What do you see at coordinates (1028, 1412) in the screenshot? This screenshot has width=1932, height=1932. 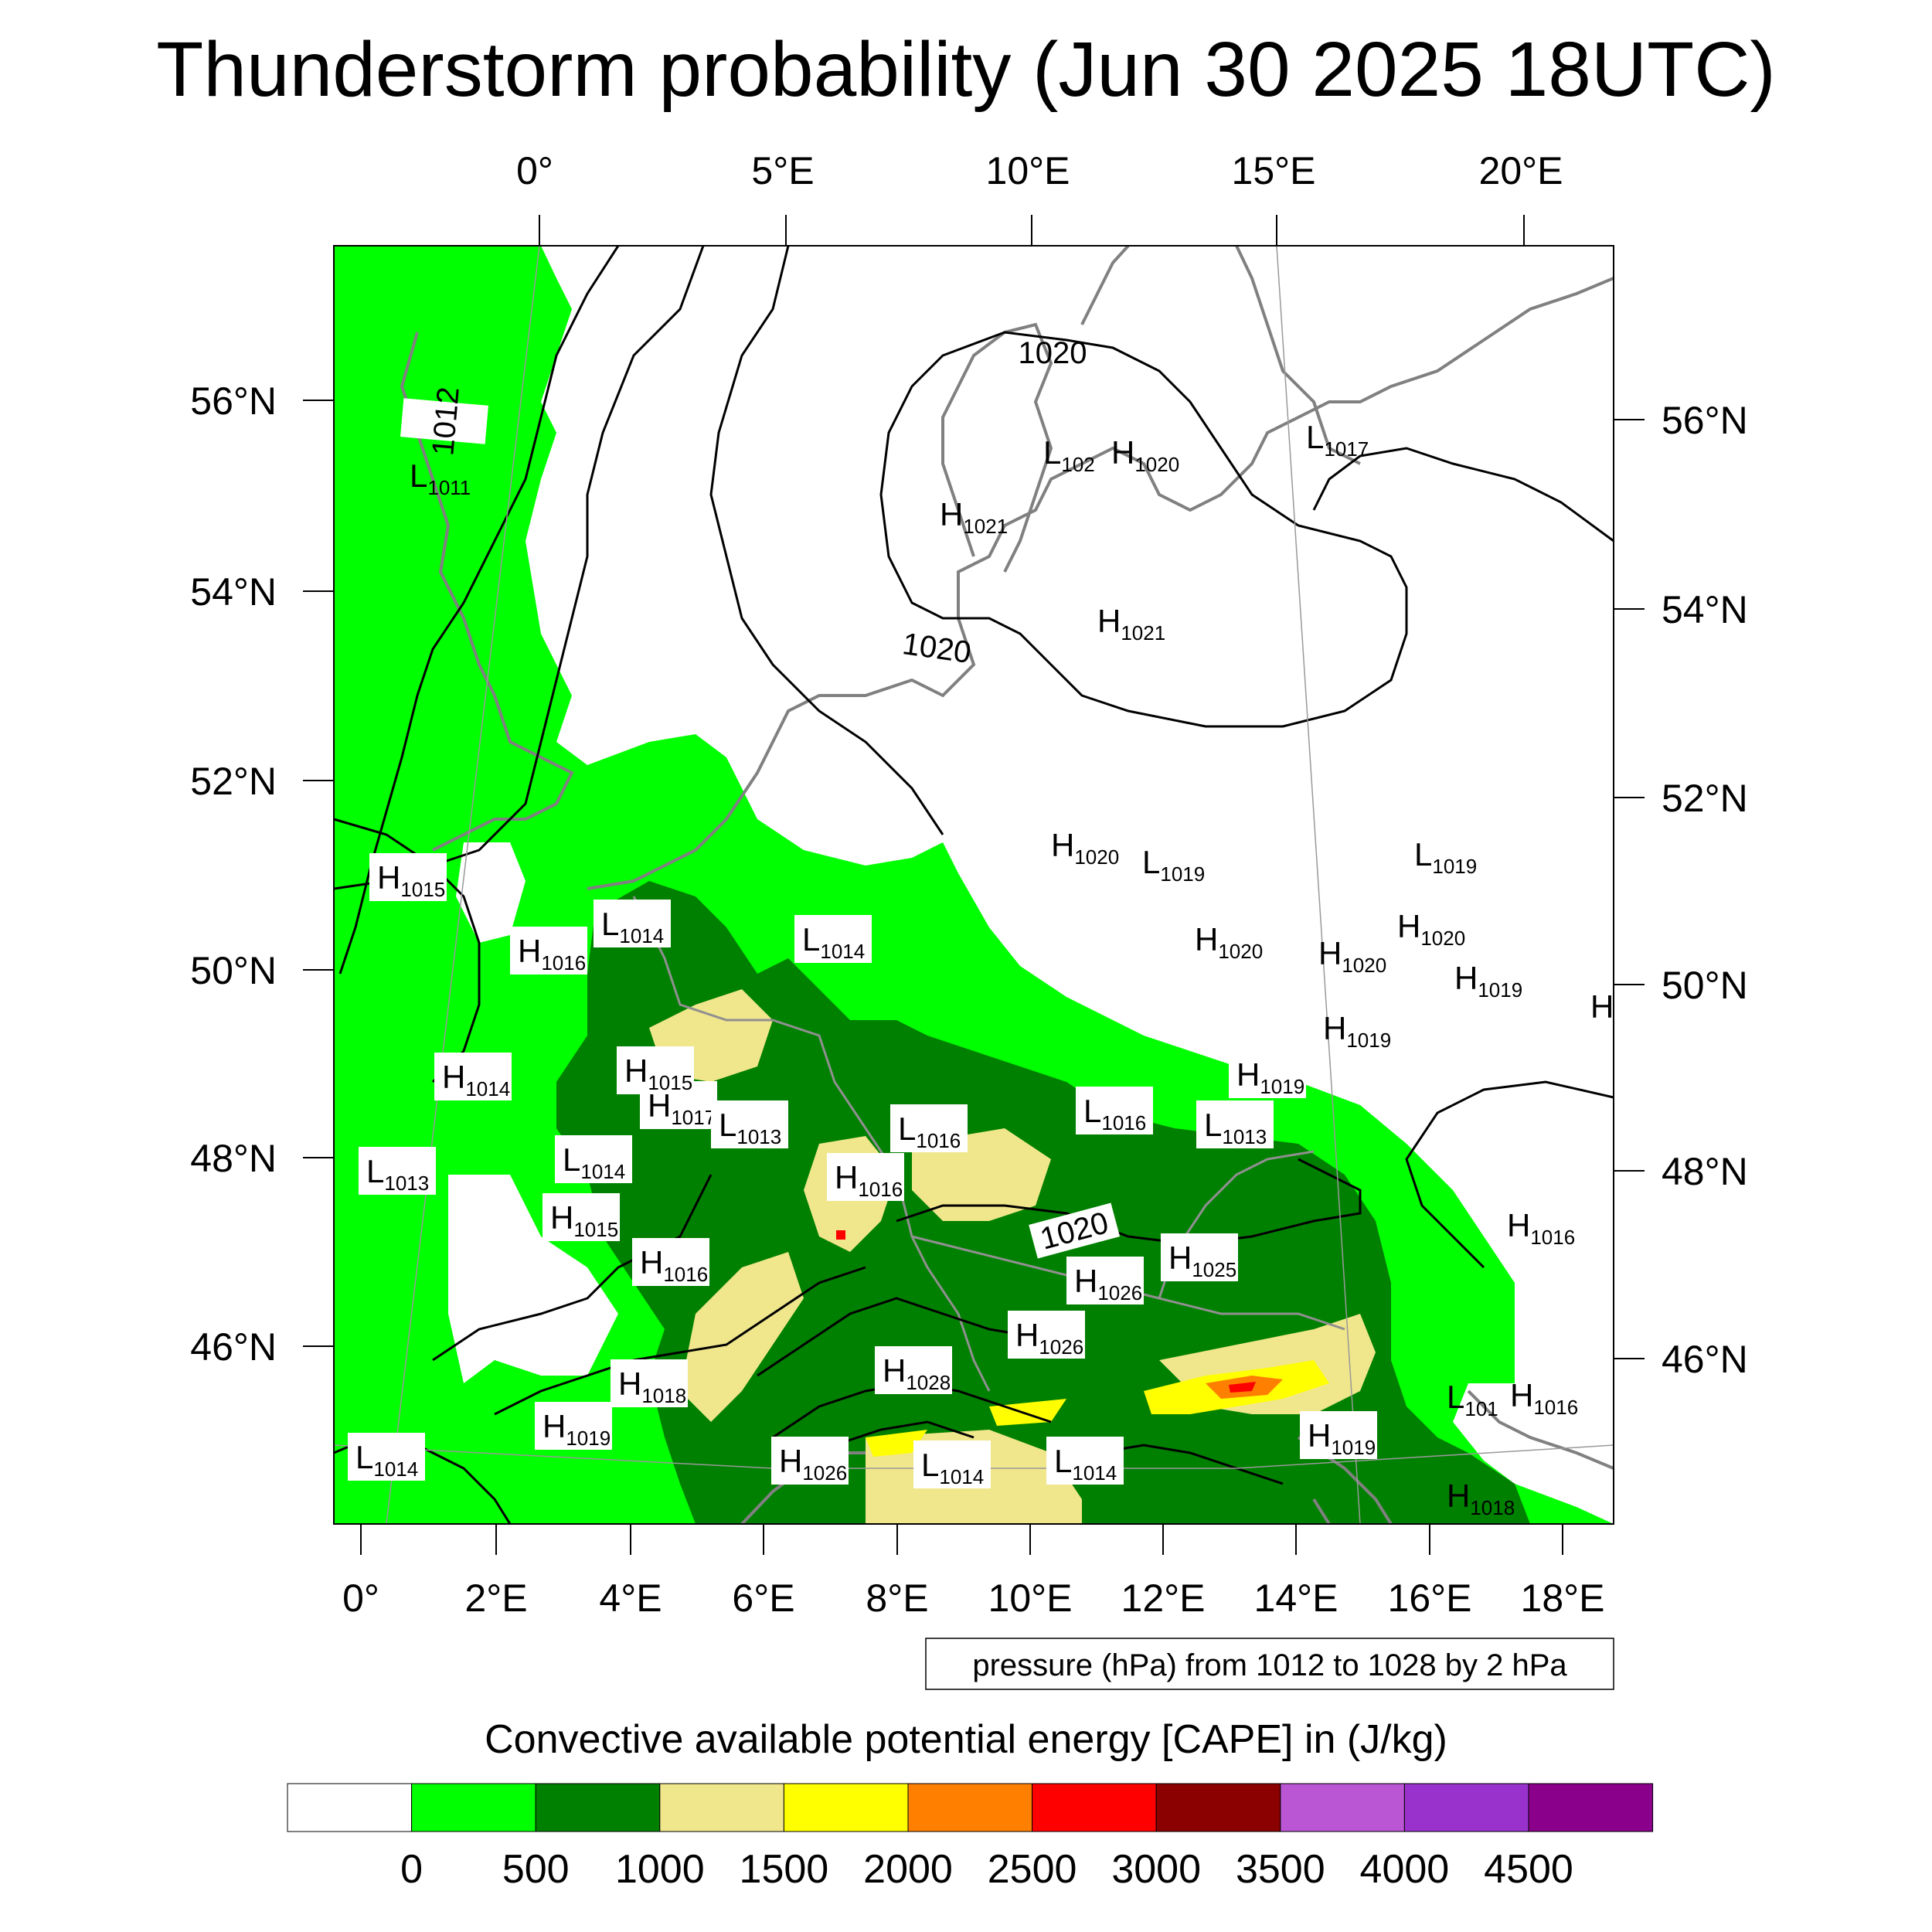 I see `cape-region-1500-2000-c` at bounding box center [1028, 1412].